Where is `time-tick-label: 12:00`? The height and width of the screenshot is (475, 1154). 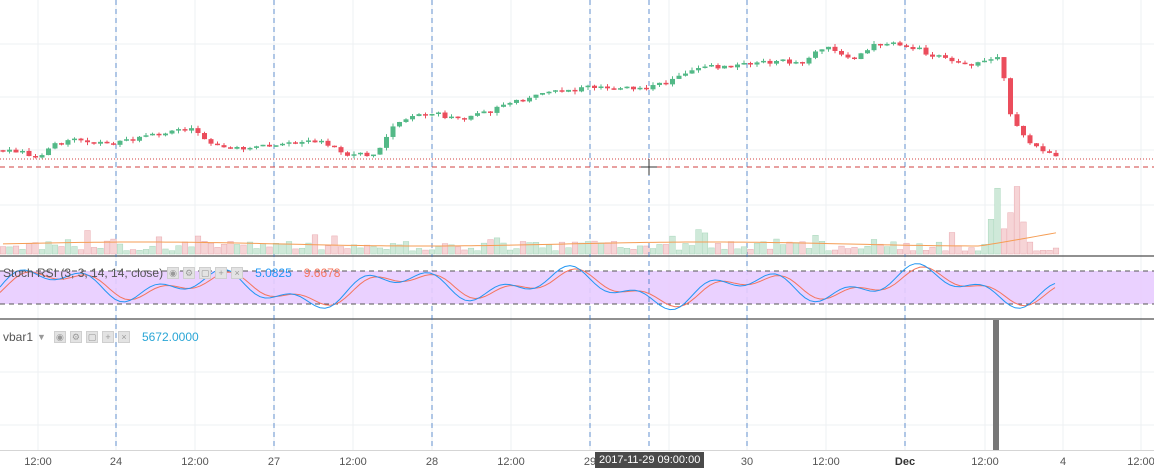
time-tick-label: 12:00 is located at coordinates (985, 462).